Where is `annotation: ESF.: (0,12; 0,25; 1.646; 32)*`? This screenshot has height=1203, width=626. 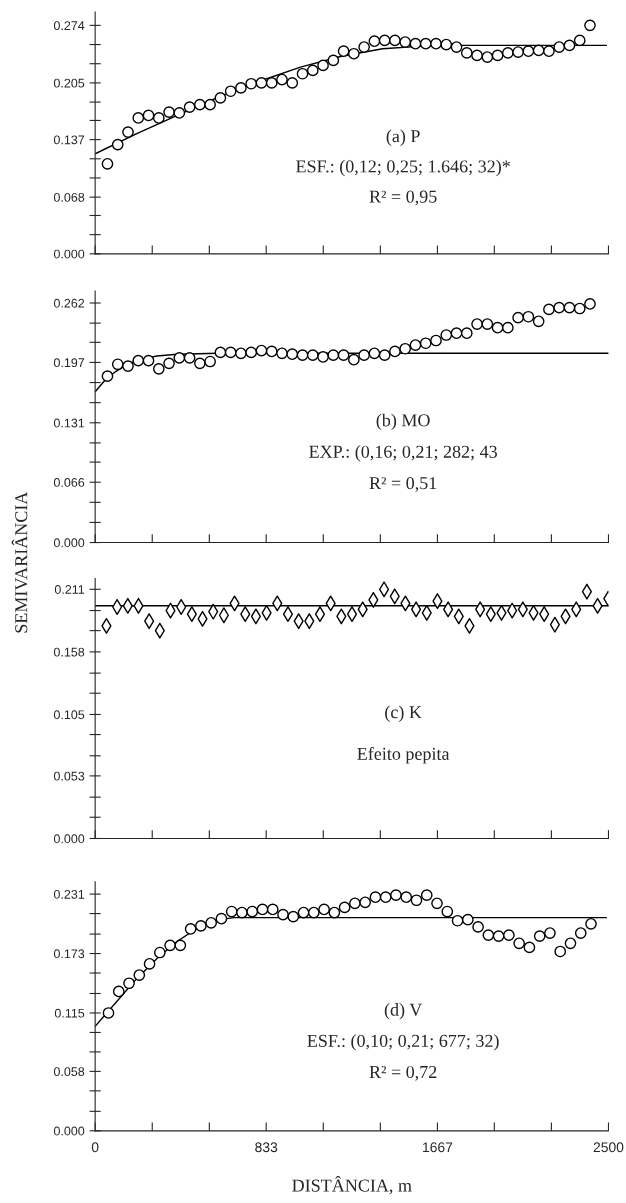 annotation: ESF.: (0,12; 0,25; 1.646; 32)* is located at coordinates (403, 168).